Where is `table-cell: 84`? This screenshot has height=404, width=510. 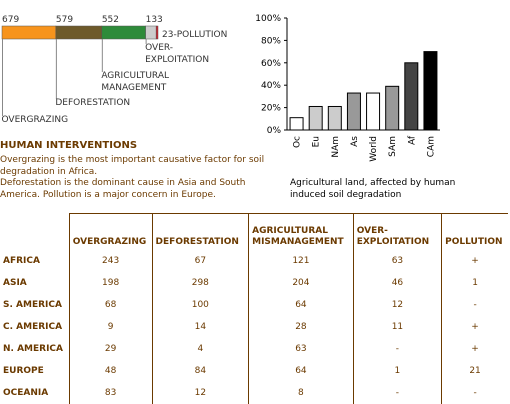 table-cell: 84 is located at coordinates (200, 371).